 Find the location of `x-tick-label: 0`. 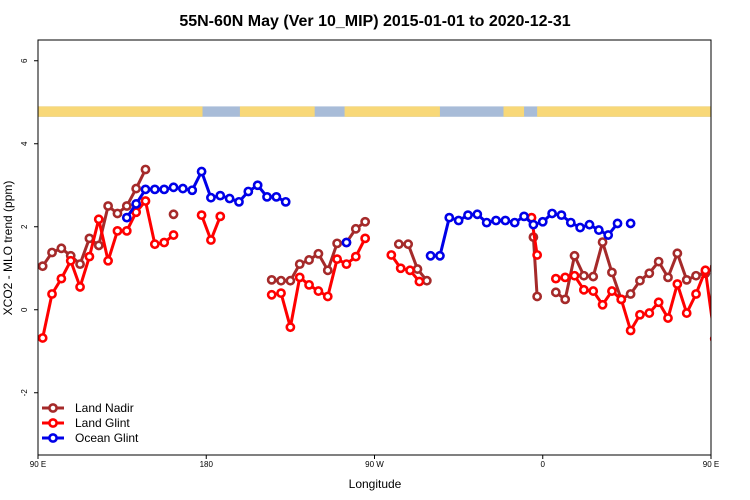

x-tick-label: 0 is located at coordinates (543, 464).